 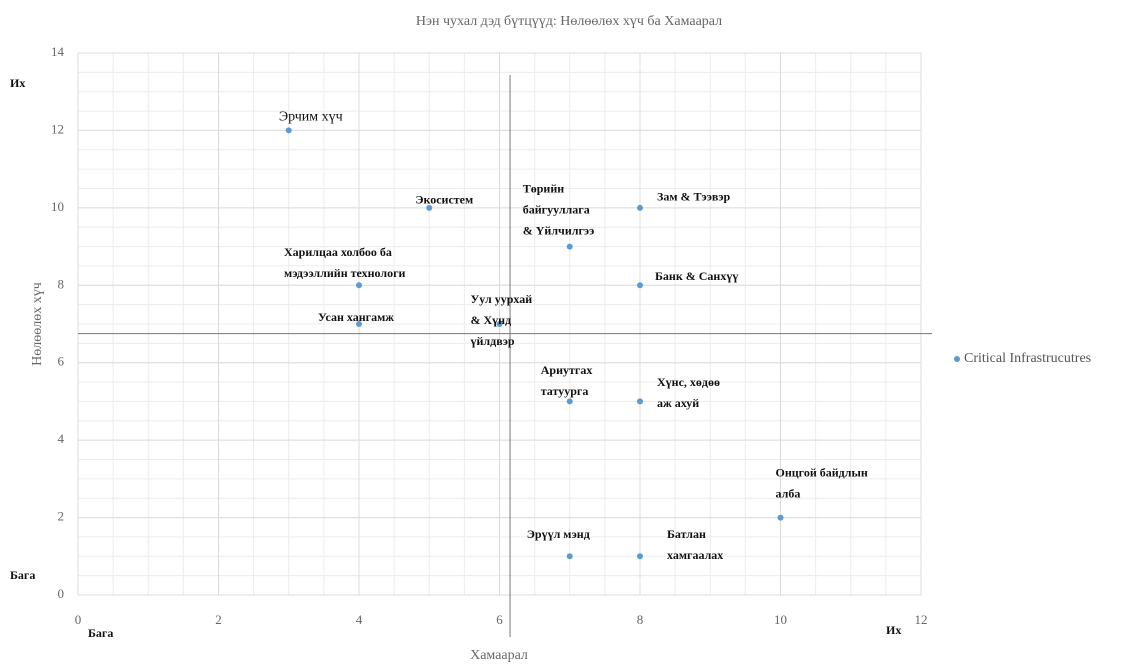 What do you see at coordinates (565, 391) in the screenshot?
I see `data-label: татуурга` at bounding box center [565, 391].